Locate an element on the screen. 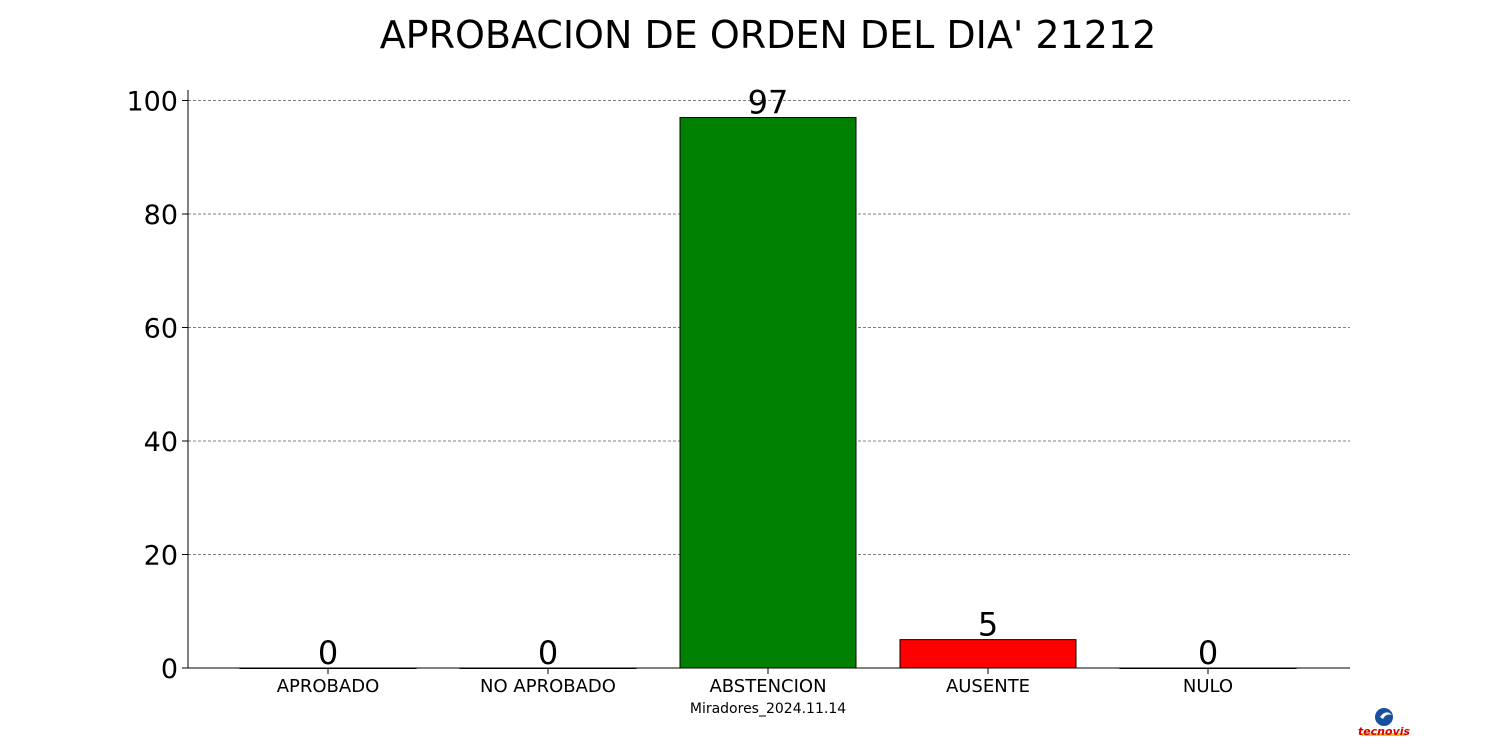 The width and height of the screenshot is (1500, 750). x-tick-label: NO APROBADO is located at coordinates (548, 686).